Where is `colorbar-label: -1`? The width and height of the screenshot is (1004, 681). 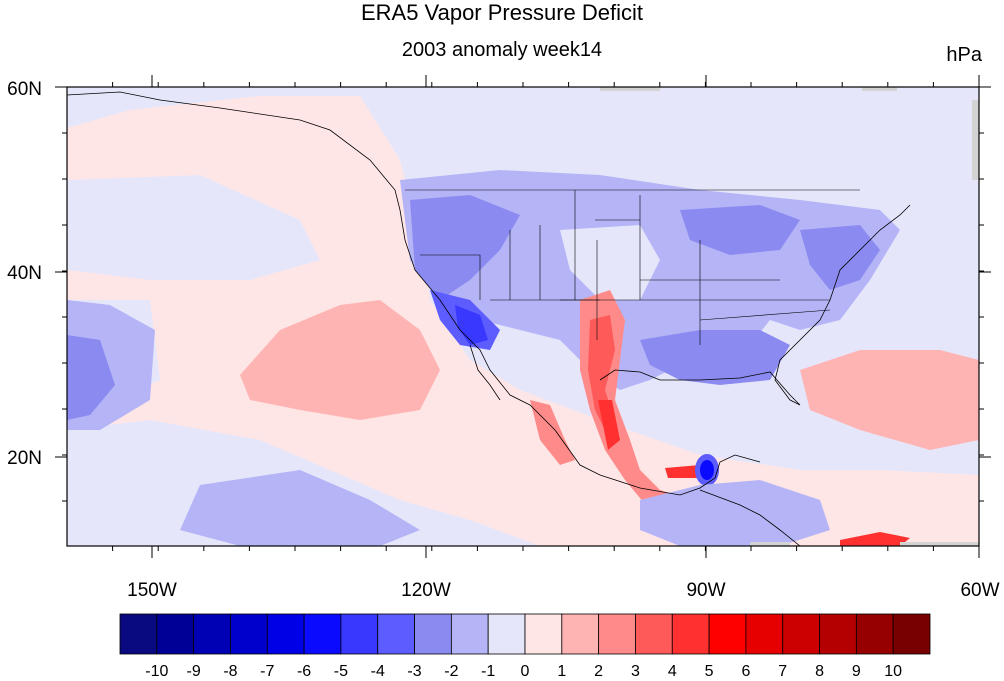
colorbar-label: -1 is located at coordinates (488, 671).